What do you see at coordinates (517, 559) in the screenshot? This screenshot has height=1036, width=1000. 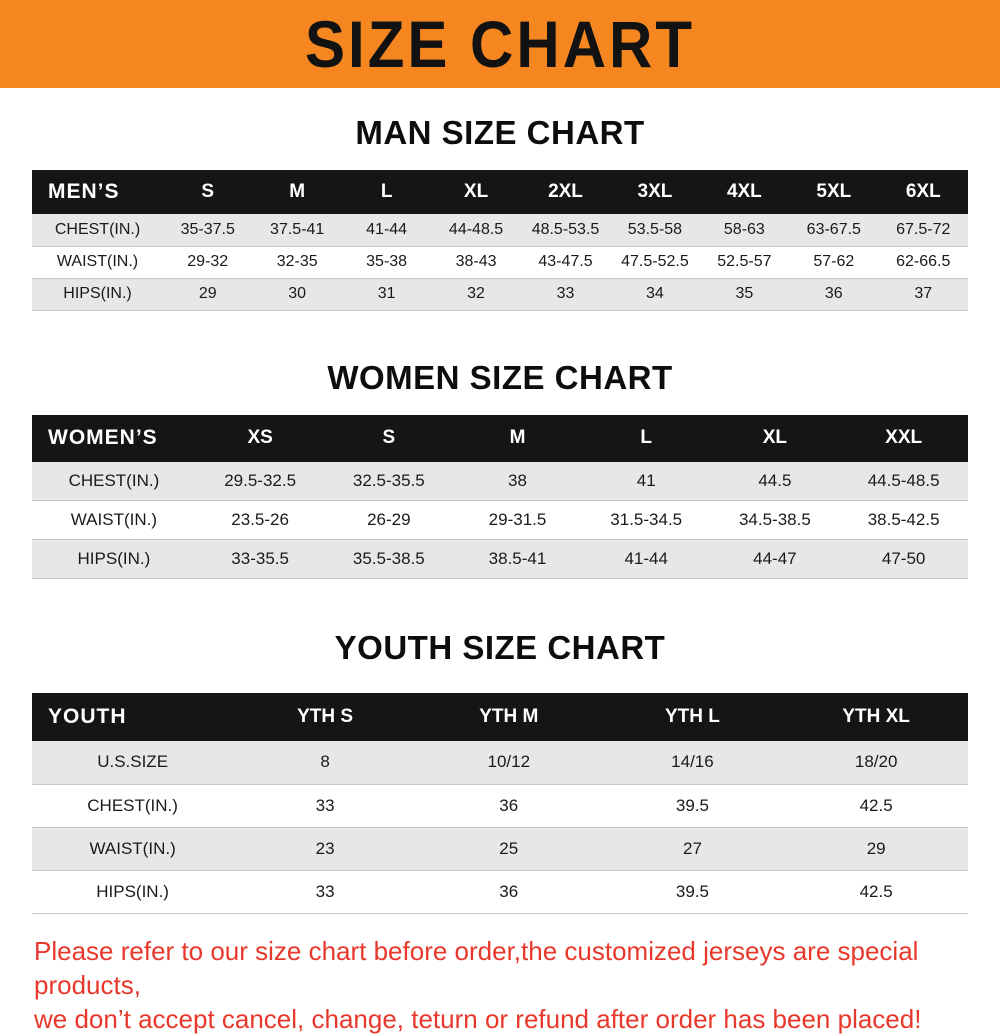 I see `size-value-cell: 38.5-41` at bounding box center [517, 559].